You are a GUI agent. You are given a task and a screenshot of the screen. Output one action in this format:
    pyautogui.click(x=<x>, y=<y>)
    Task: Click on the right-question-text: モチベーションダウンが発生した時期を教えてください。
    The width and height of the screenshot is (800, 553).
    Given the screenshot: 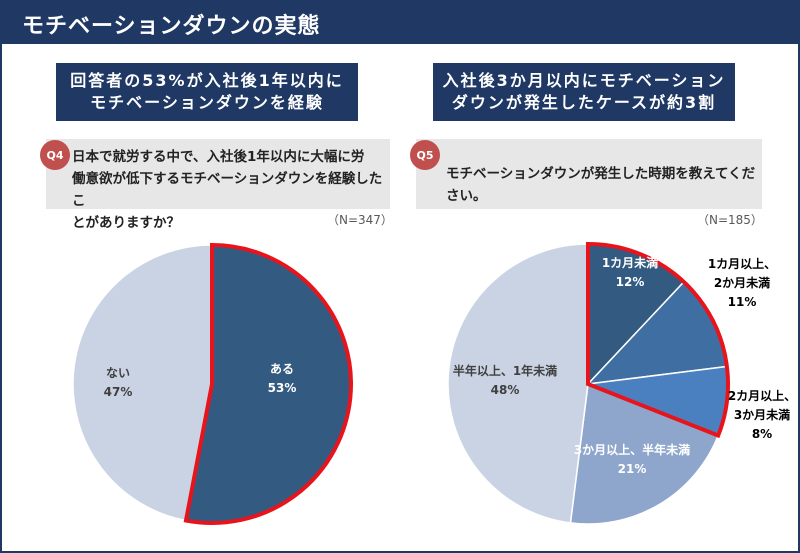 What is the action you would take?
    pyautogui.click(x=602, y=185)
    